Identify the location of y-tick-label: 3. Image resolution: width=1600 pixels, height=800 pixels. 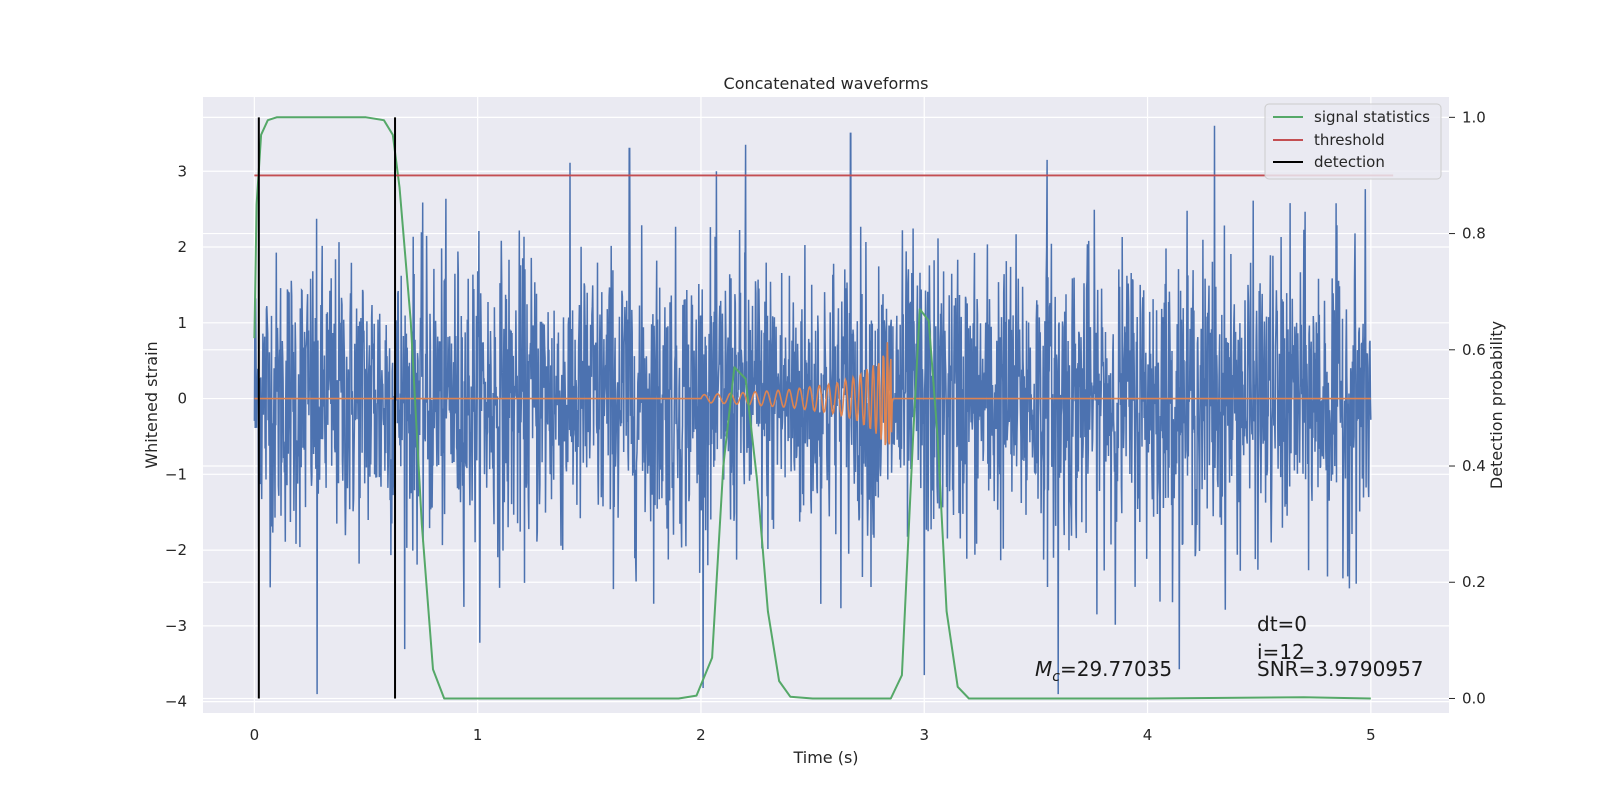
(182, 171).